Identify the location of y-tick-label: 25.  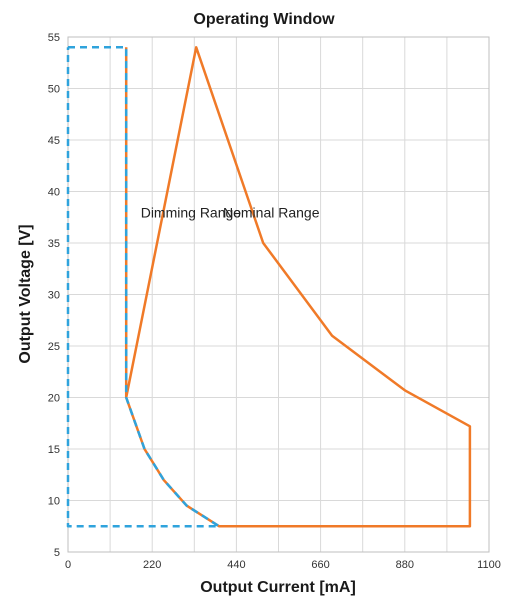
(54, 347).